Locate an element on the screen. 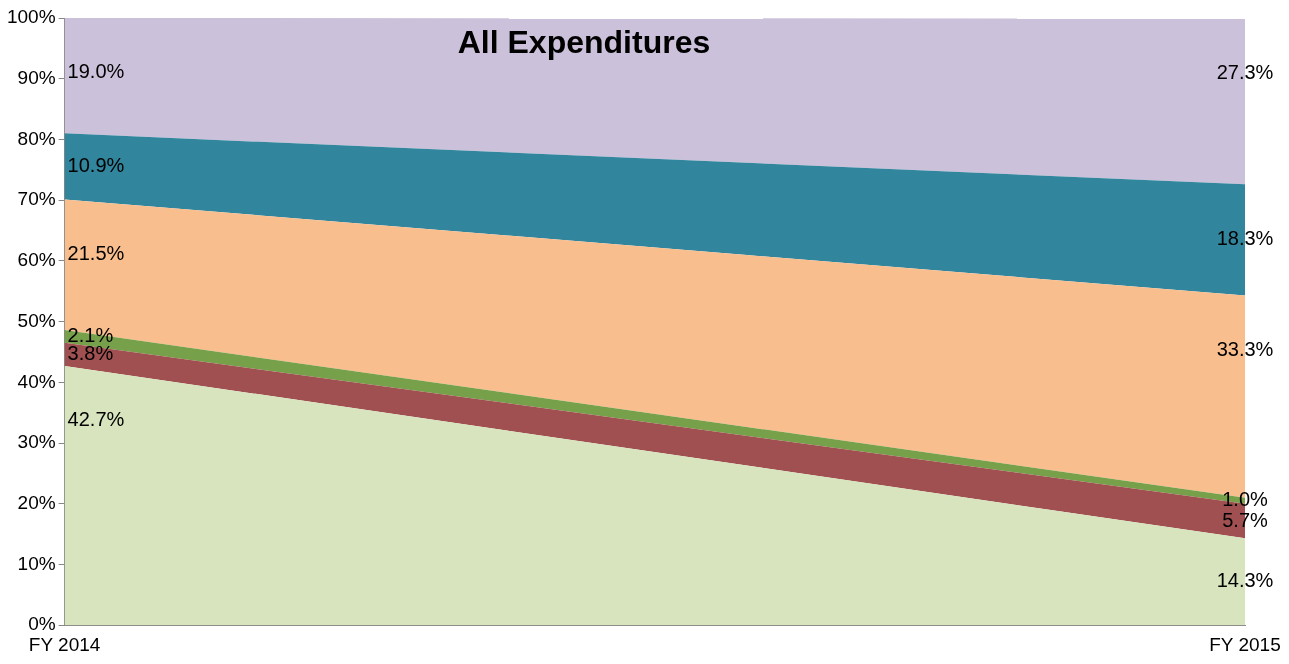 Image resolution: width=1289 pixels, height=664 pixels. y-tick-label: 50% is located at coordinates (36, 320).